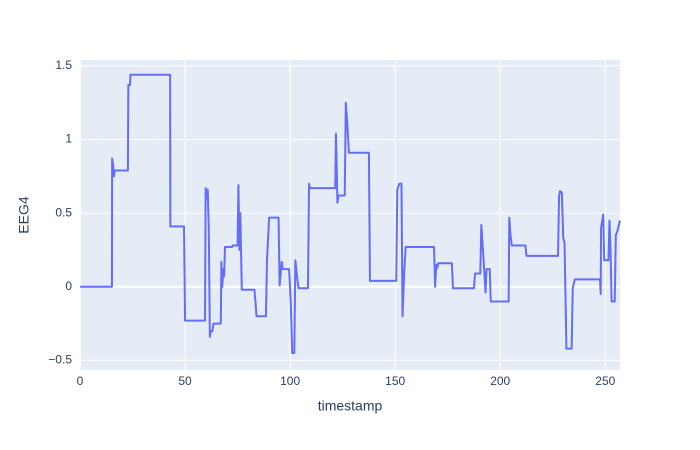 Image resolution: width=700 pixels, height=450 pixels. Describe the element at coordinates (185, 381) in the screenshot. I see `x-tick-label: 50` at that location.